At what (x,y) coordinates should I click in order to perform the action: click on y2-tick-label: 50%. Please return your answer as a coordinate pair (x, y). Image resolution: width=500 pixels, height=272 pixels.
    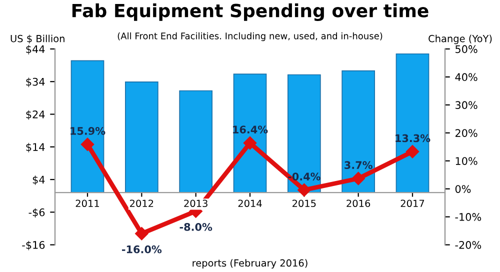
    Looking at the image, I should click on (467, 49).